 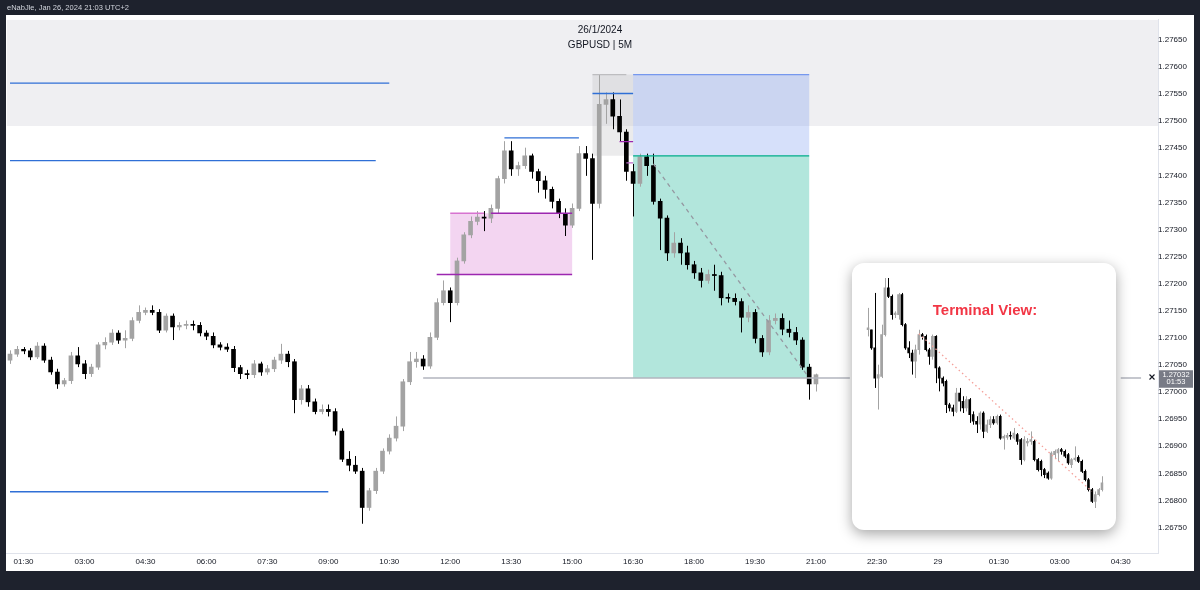 What do you see at coordinates (1173, 40) in the screenshot?
I see `y-tick-label: 1.27650` at bounding box center [1173, 40].